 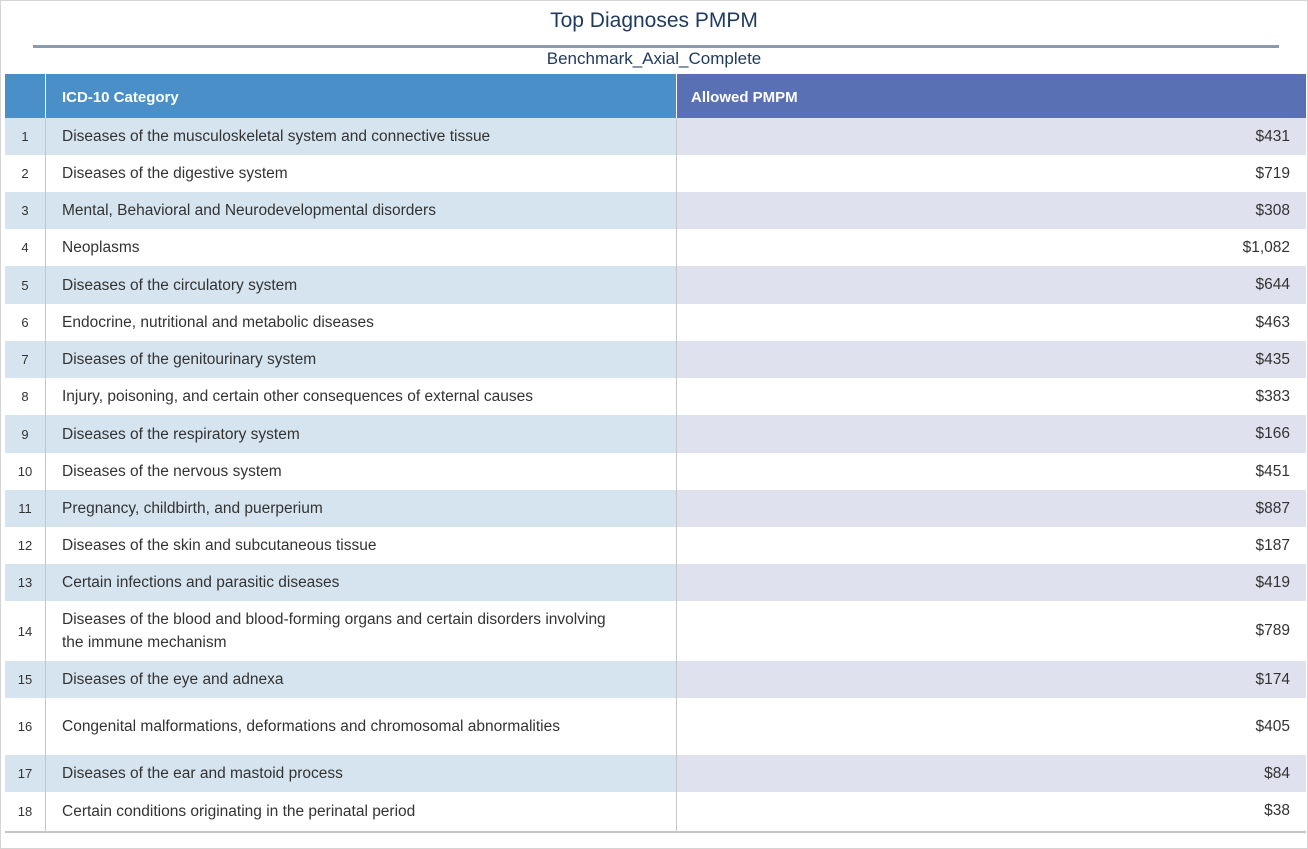 What do you see at coordinates (361, 173) in the screenshot?
I see `row-category: Diseases of the digestive system` at bounding box center [361, 173].